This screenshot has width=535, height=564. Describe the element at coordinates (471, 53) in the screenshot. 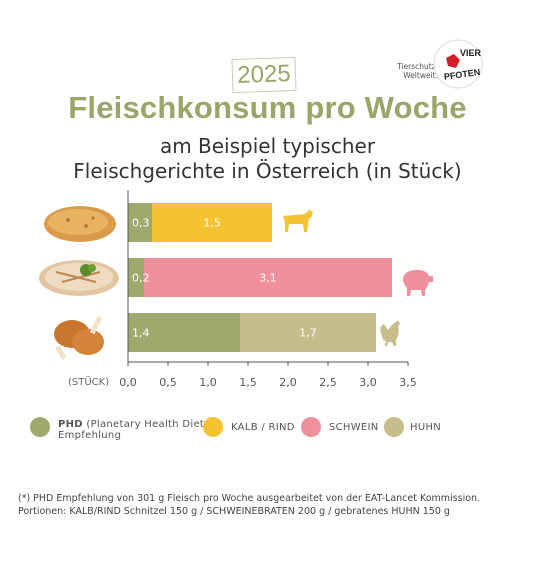

I see `logo-text-vier: VIER` at that location.